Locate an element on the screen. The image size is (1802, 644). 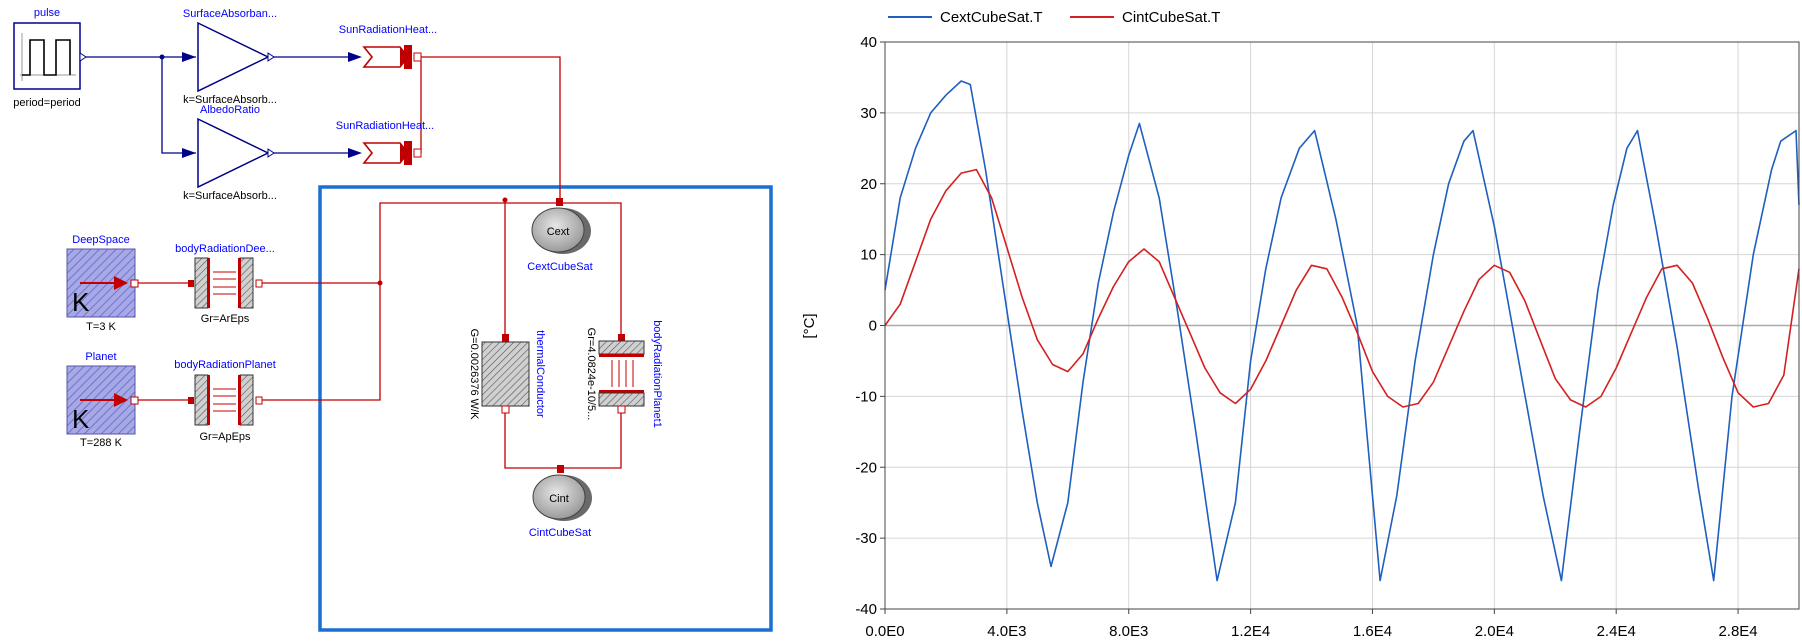
body-rad-planet-param: Gr=ApEps is located at coordinates (225, 437).